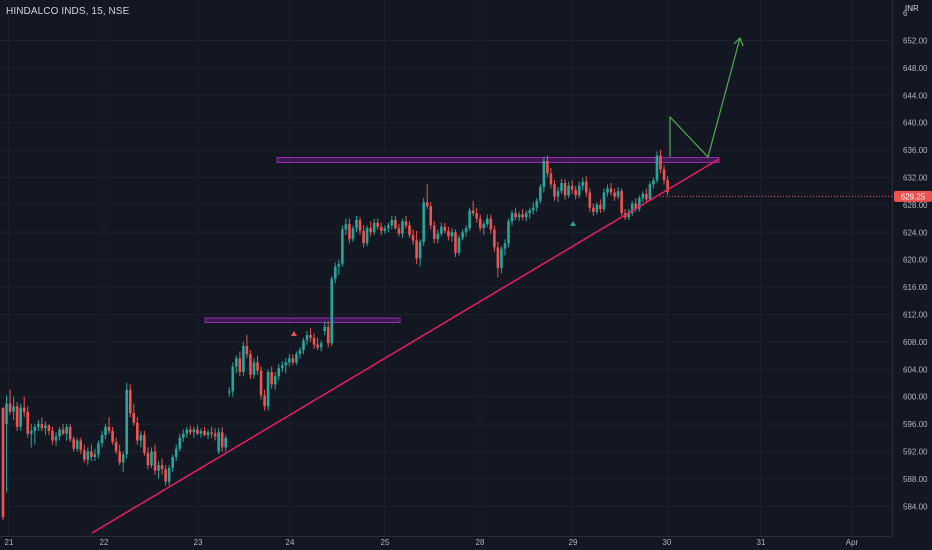 The width and height of the screenshot is (932, 550). I want to click on breakout-projection-arrow, so click(705, 98).